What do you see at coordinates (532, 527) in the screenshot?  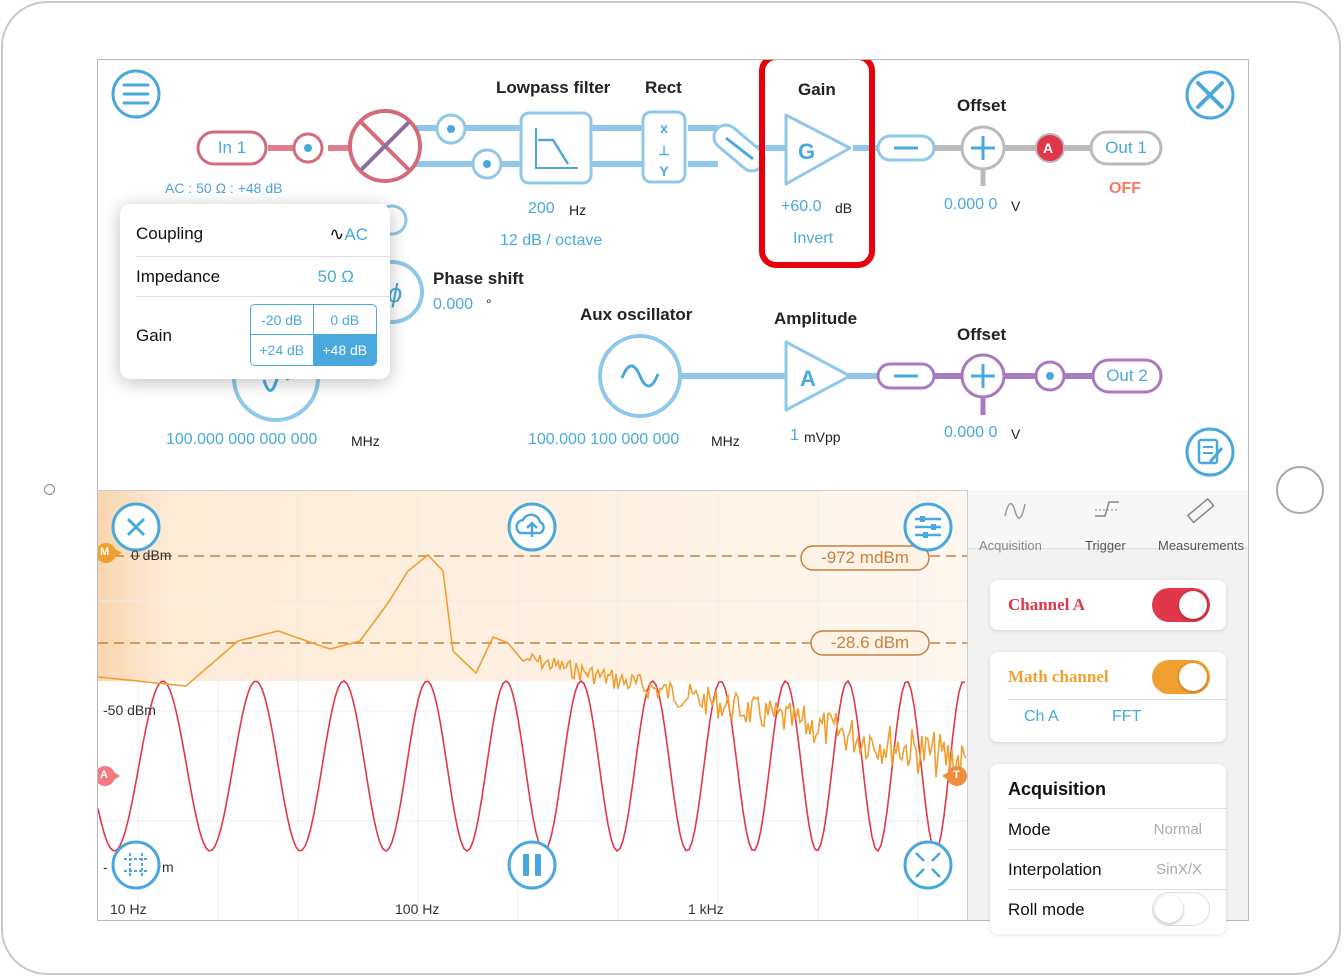 I see `upload-cloud-icon` at bounding box center [532, 527].